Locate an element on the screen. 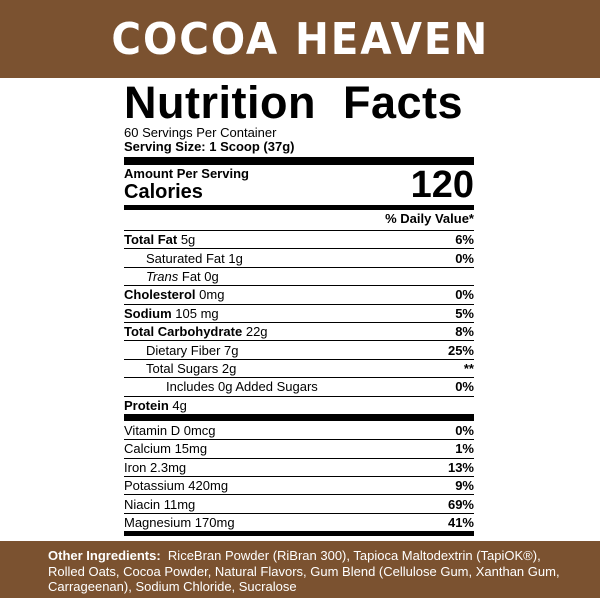 The image size is (600, 598). vitamin-row: Potassium 420mg 9% is located at coordinates (299, 485).